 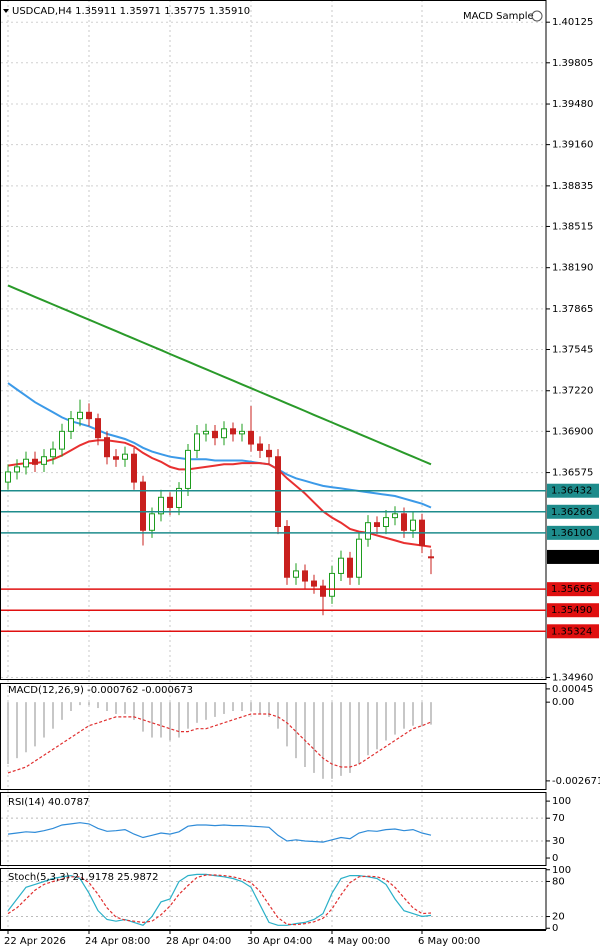 I want to click on y-tick-label: 1.38515, so click(x=572, y=226).